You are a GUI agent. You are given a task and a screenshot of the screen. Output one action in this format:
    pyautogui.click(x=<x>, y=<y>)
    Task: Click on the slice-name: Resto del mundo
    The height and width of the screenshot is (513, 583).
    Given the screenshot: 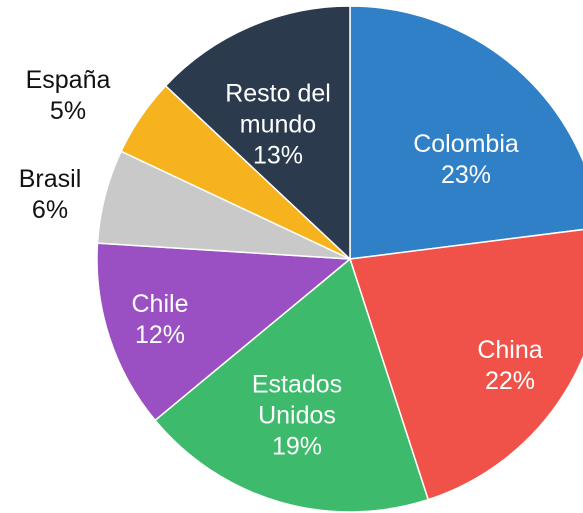 What is the action you would take?
    pyautogui.click(x=278, y=109)
    